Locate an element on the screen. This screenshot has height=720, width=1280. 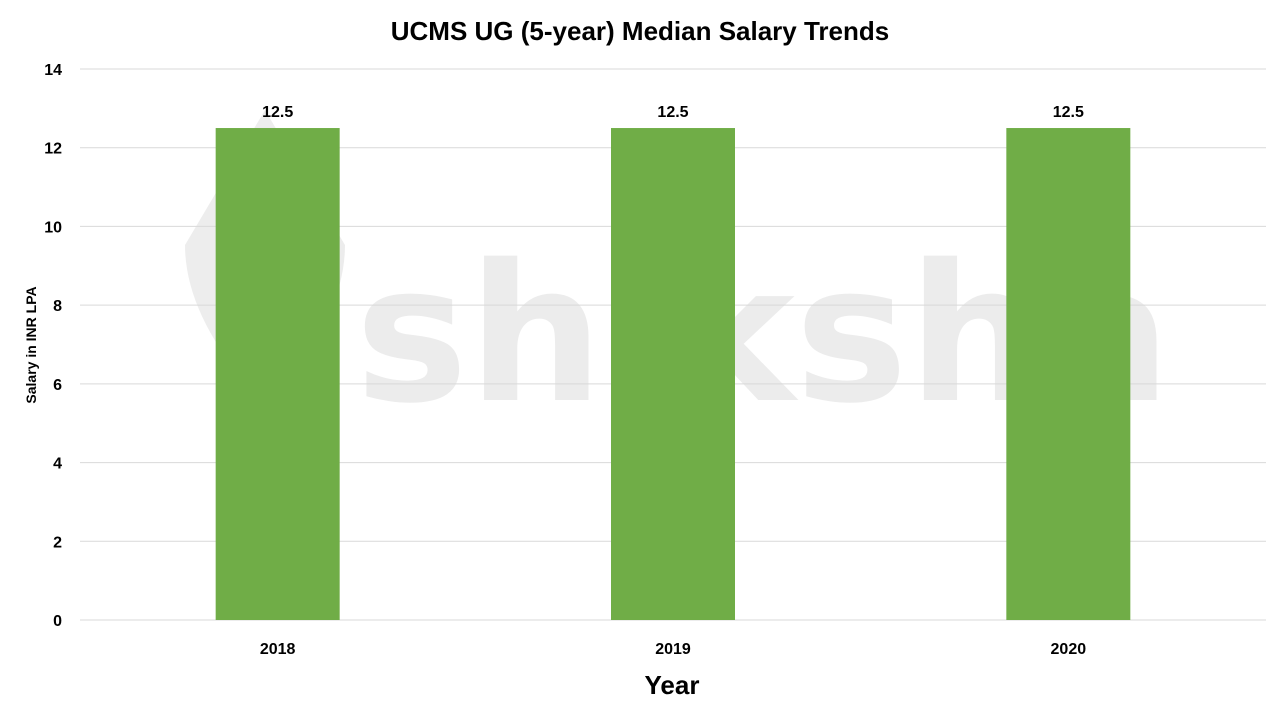
y-tick-label: 12 is located at coordinates (53, 149).